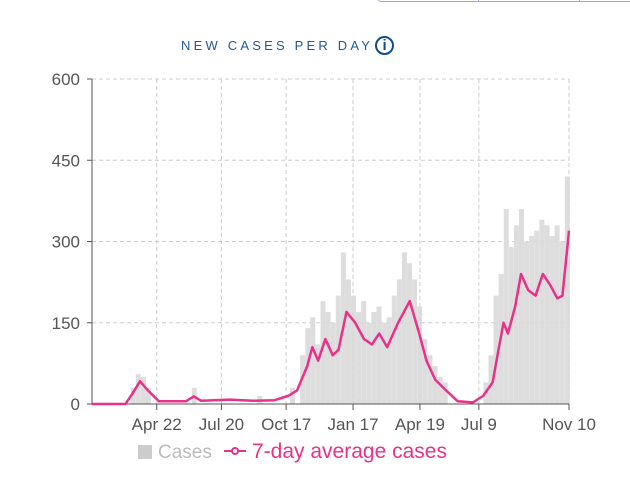  What do you see at coordinates (503, 1) in the screenshot?
I see `top-table-frame` at bounding box center [503, 1].